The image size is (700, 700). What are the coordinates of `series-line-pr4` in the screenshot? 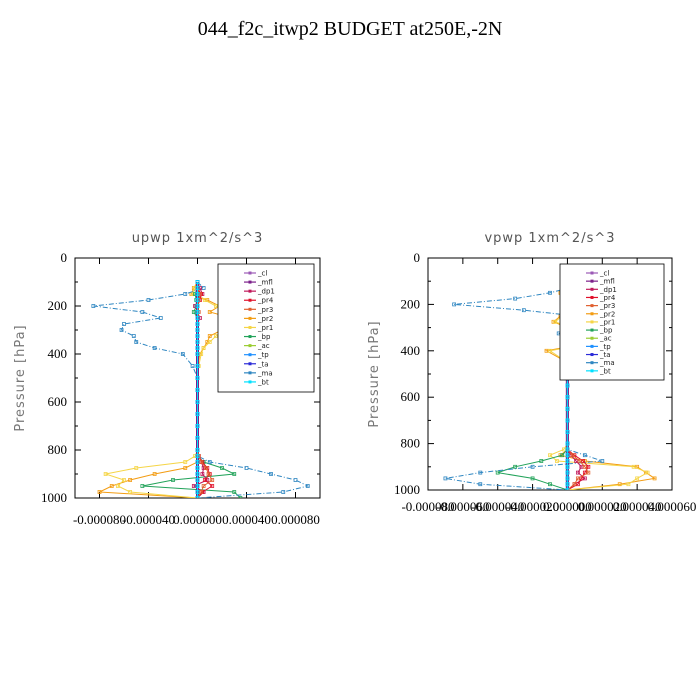 It's located at (205, 390).